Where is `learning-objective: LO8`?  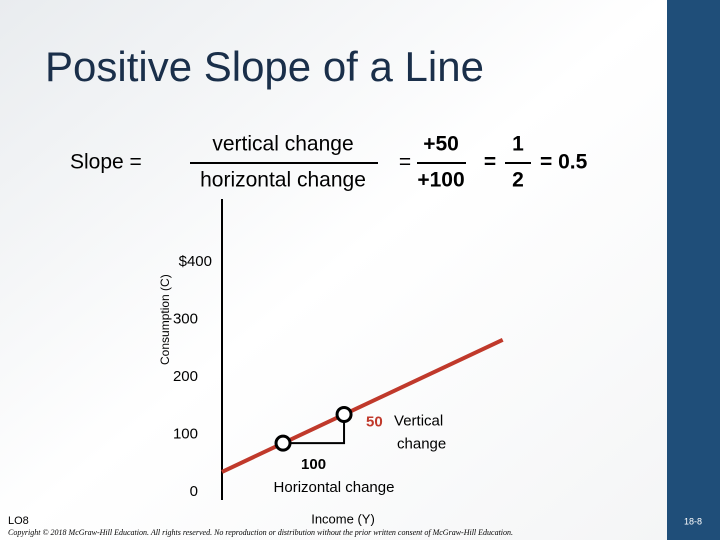
learning-objective: LO8 is located at coordinates (18, 521).